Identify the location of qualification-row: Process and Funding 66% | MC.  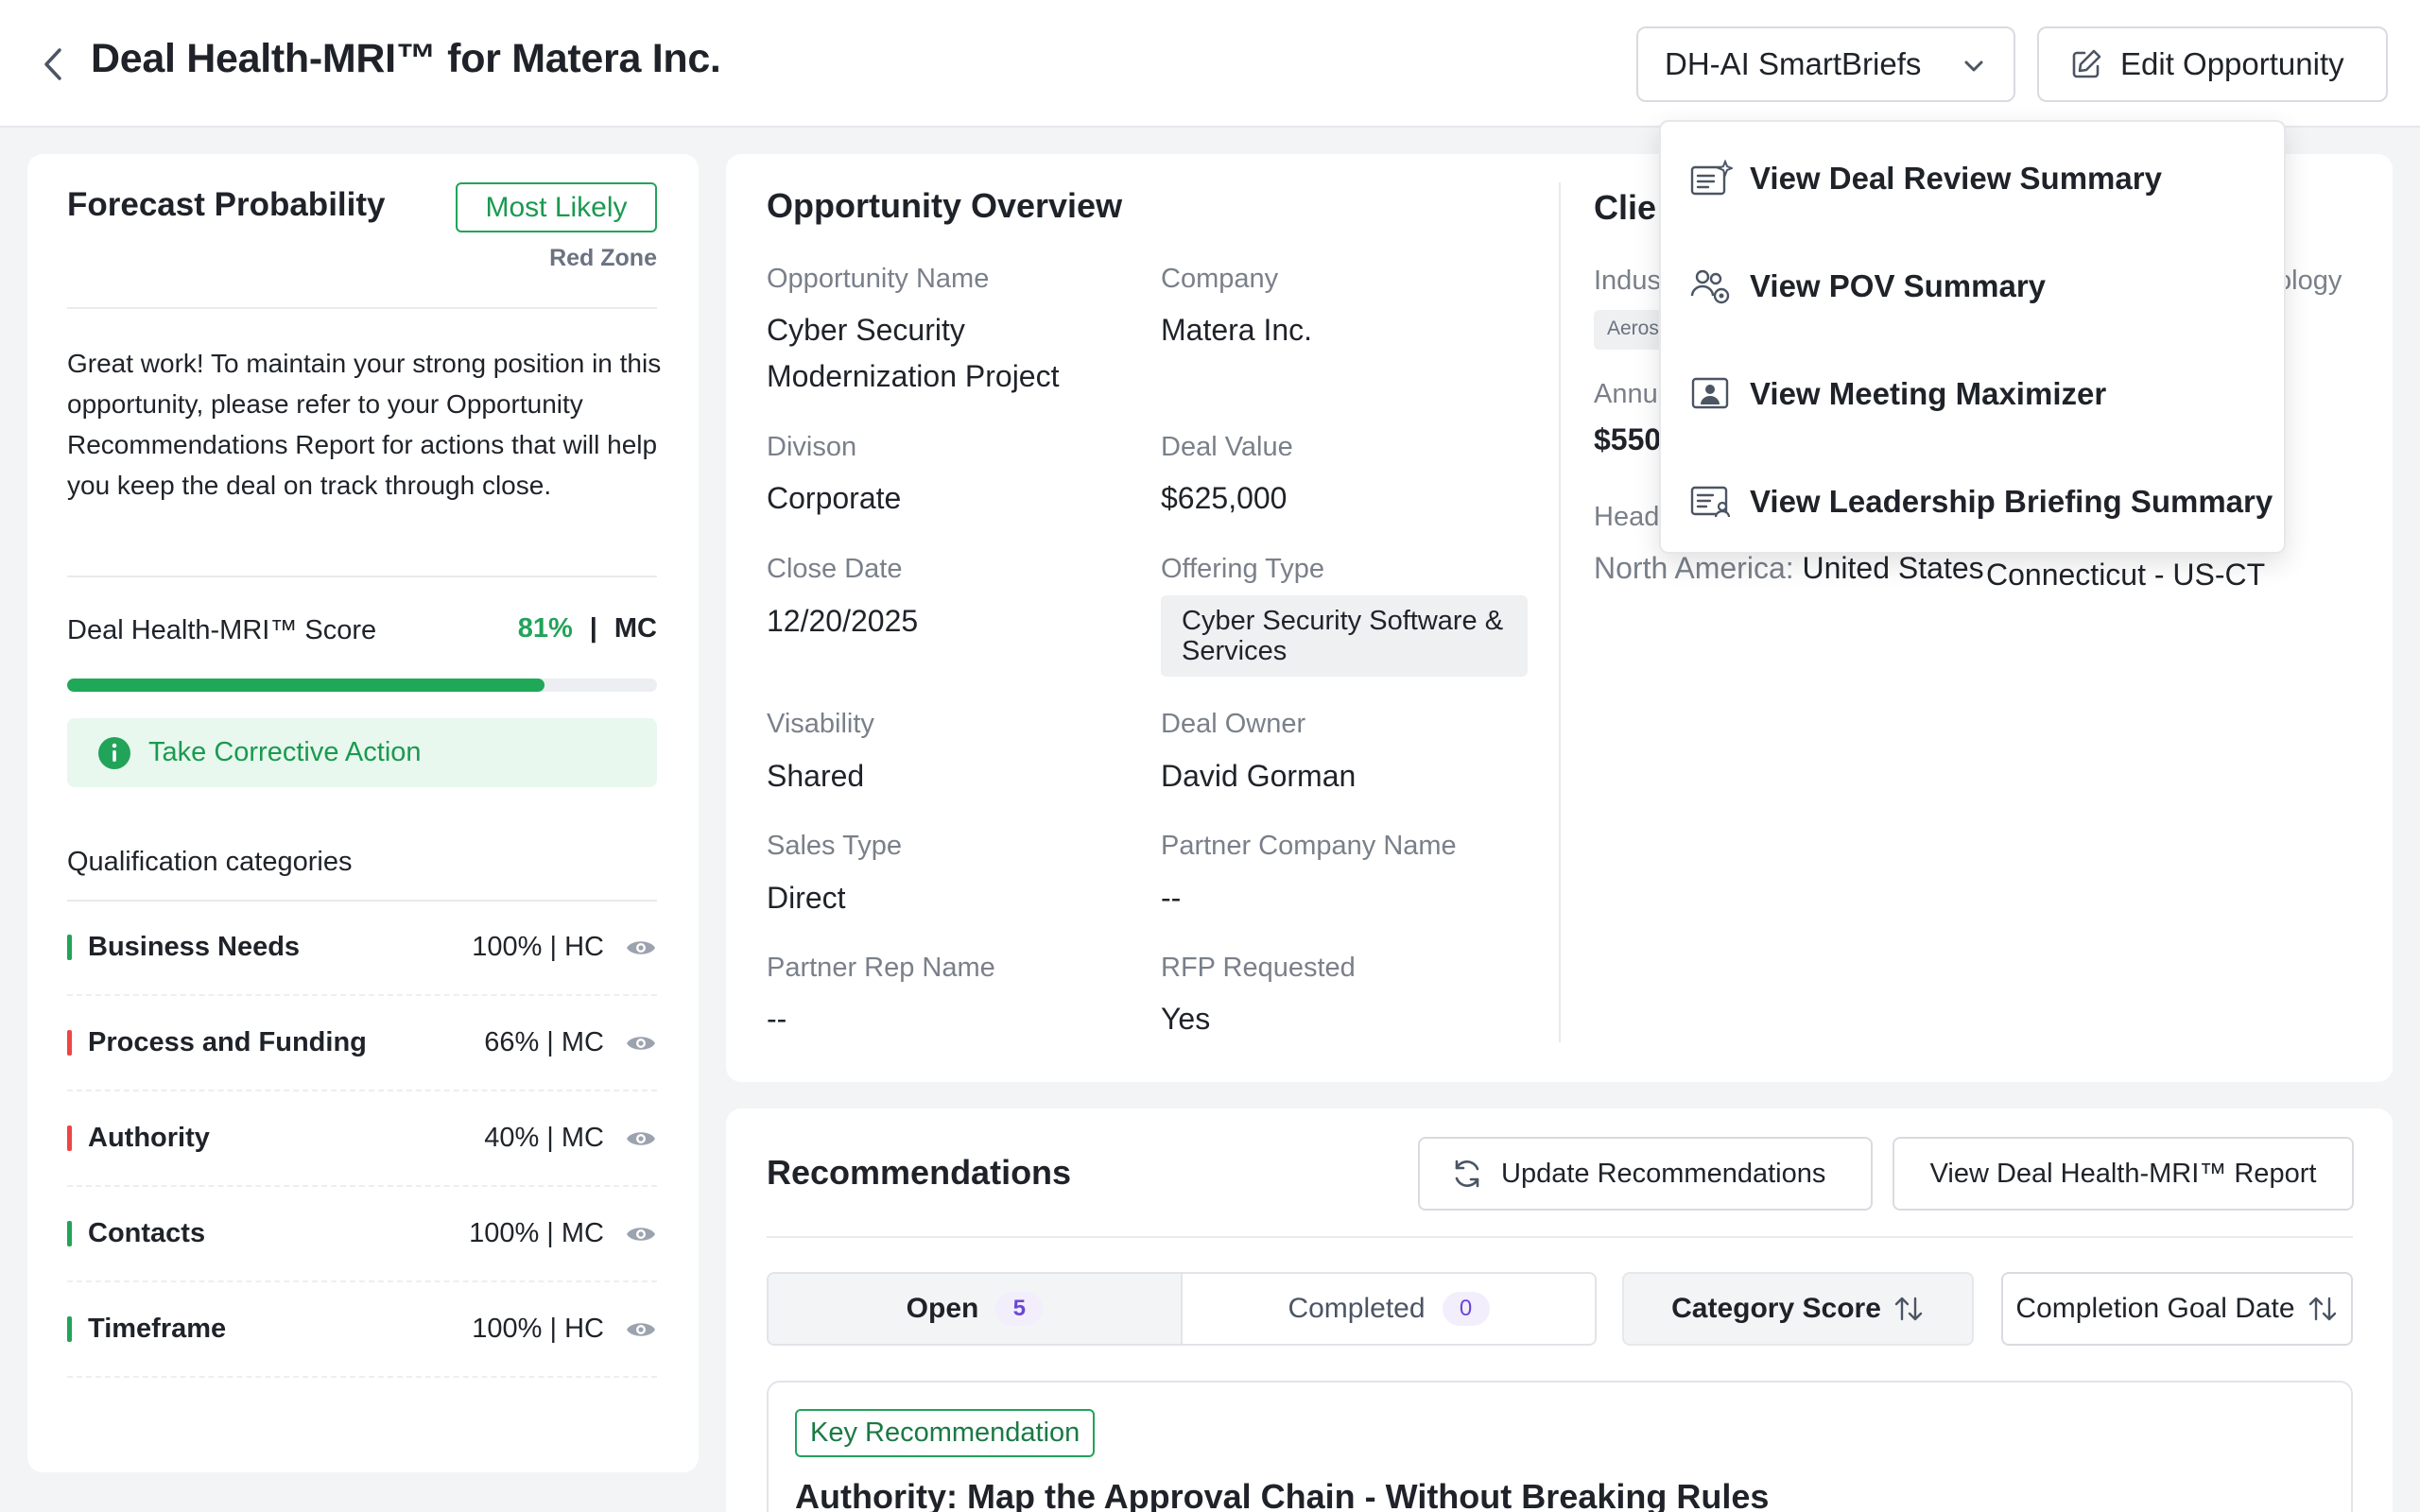
(362, 1043).